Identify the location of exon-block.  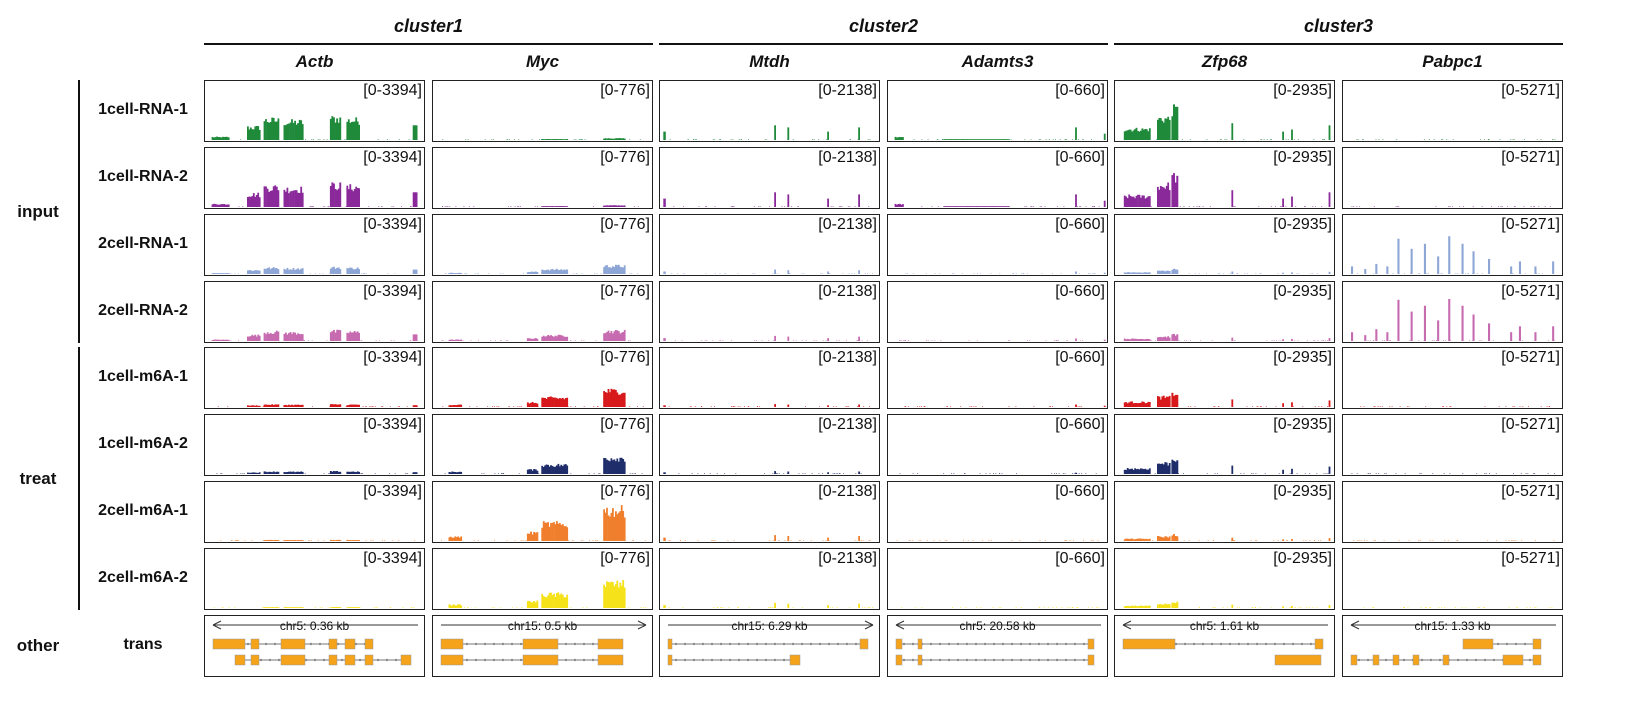
(920, 644).